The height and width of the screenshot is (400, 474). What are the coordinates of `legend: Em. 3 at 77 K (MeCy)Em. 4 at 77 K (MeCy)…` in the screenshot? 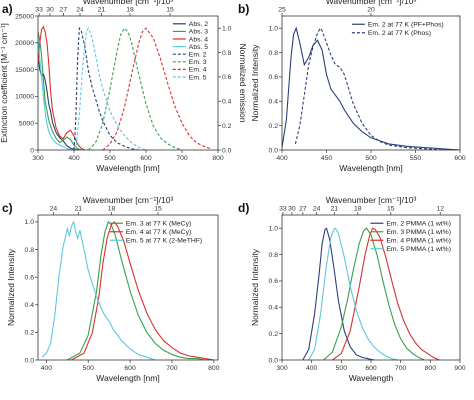 It's located at (155, 233).